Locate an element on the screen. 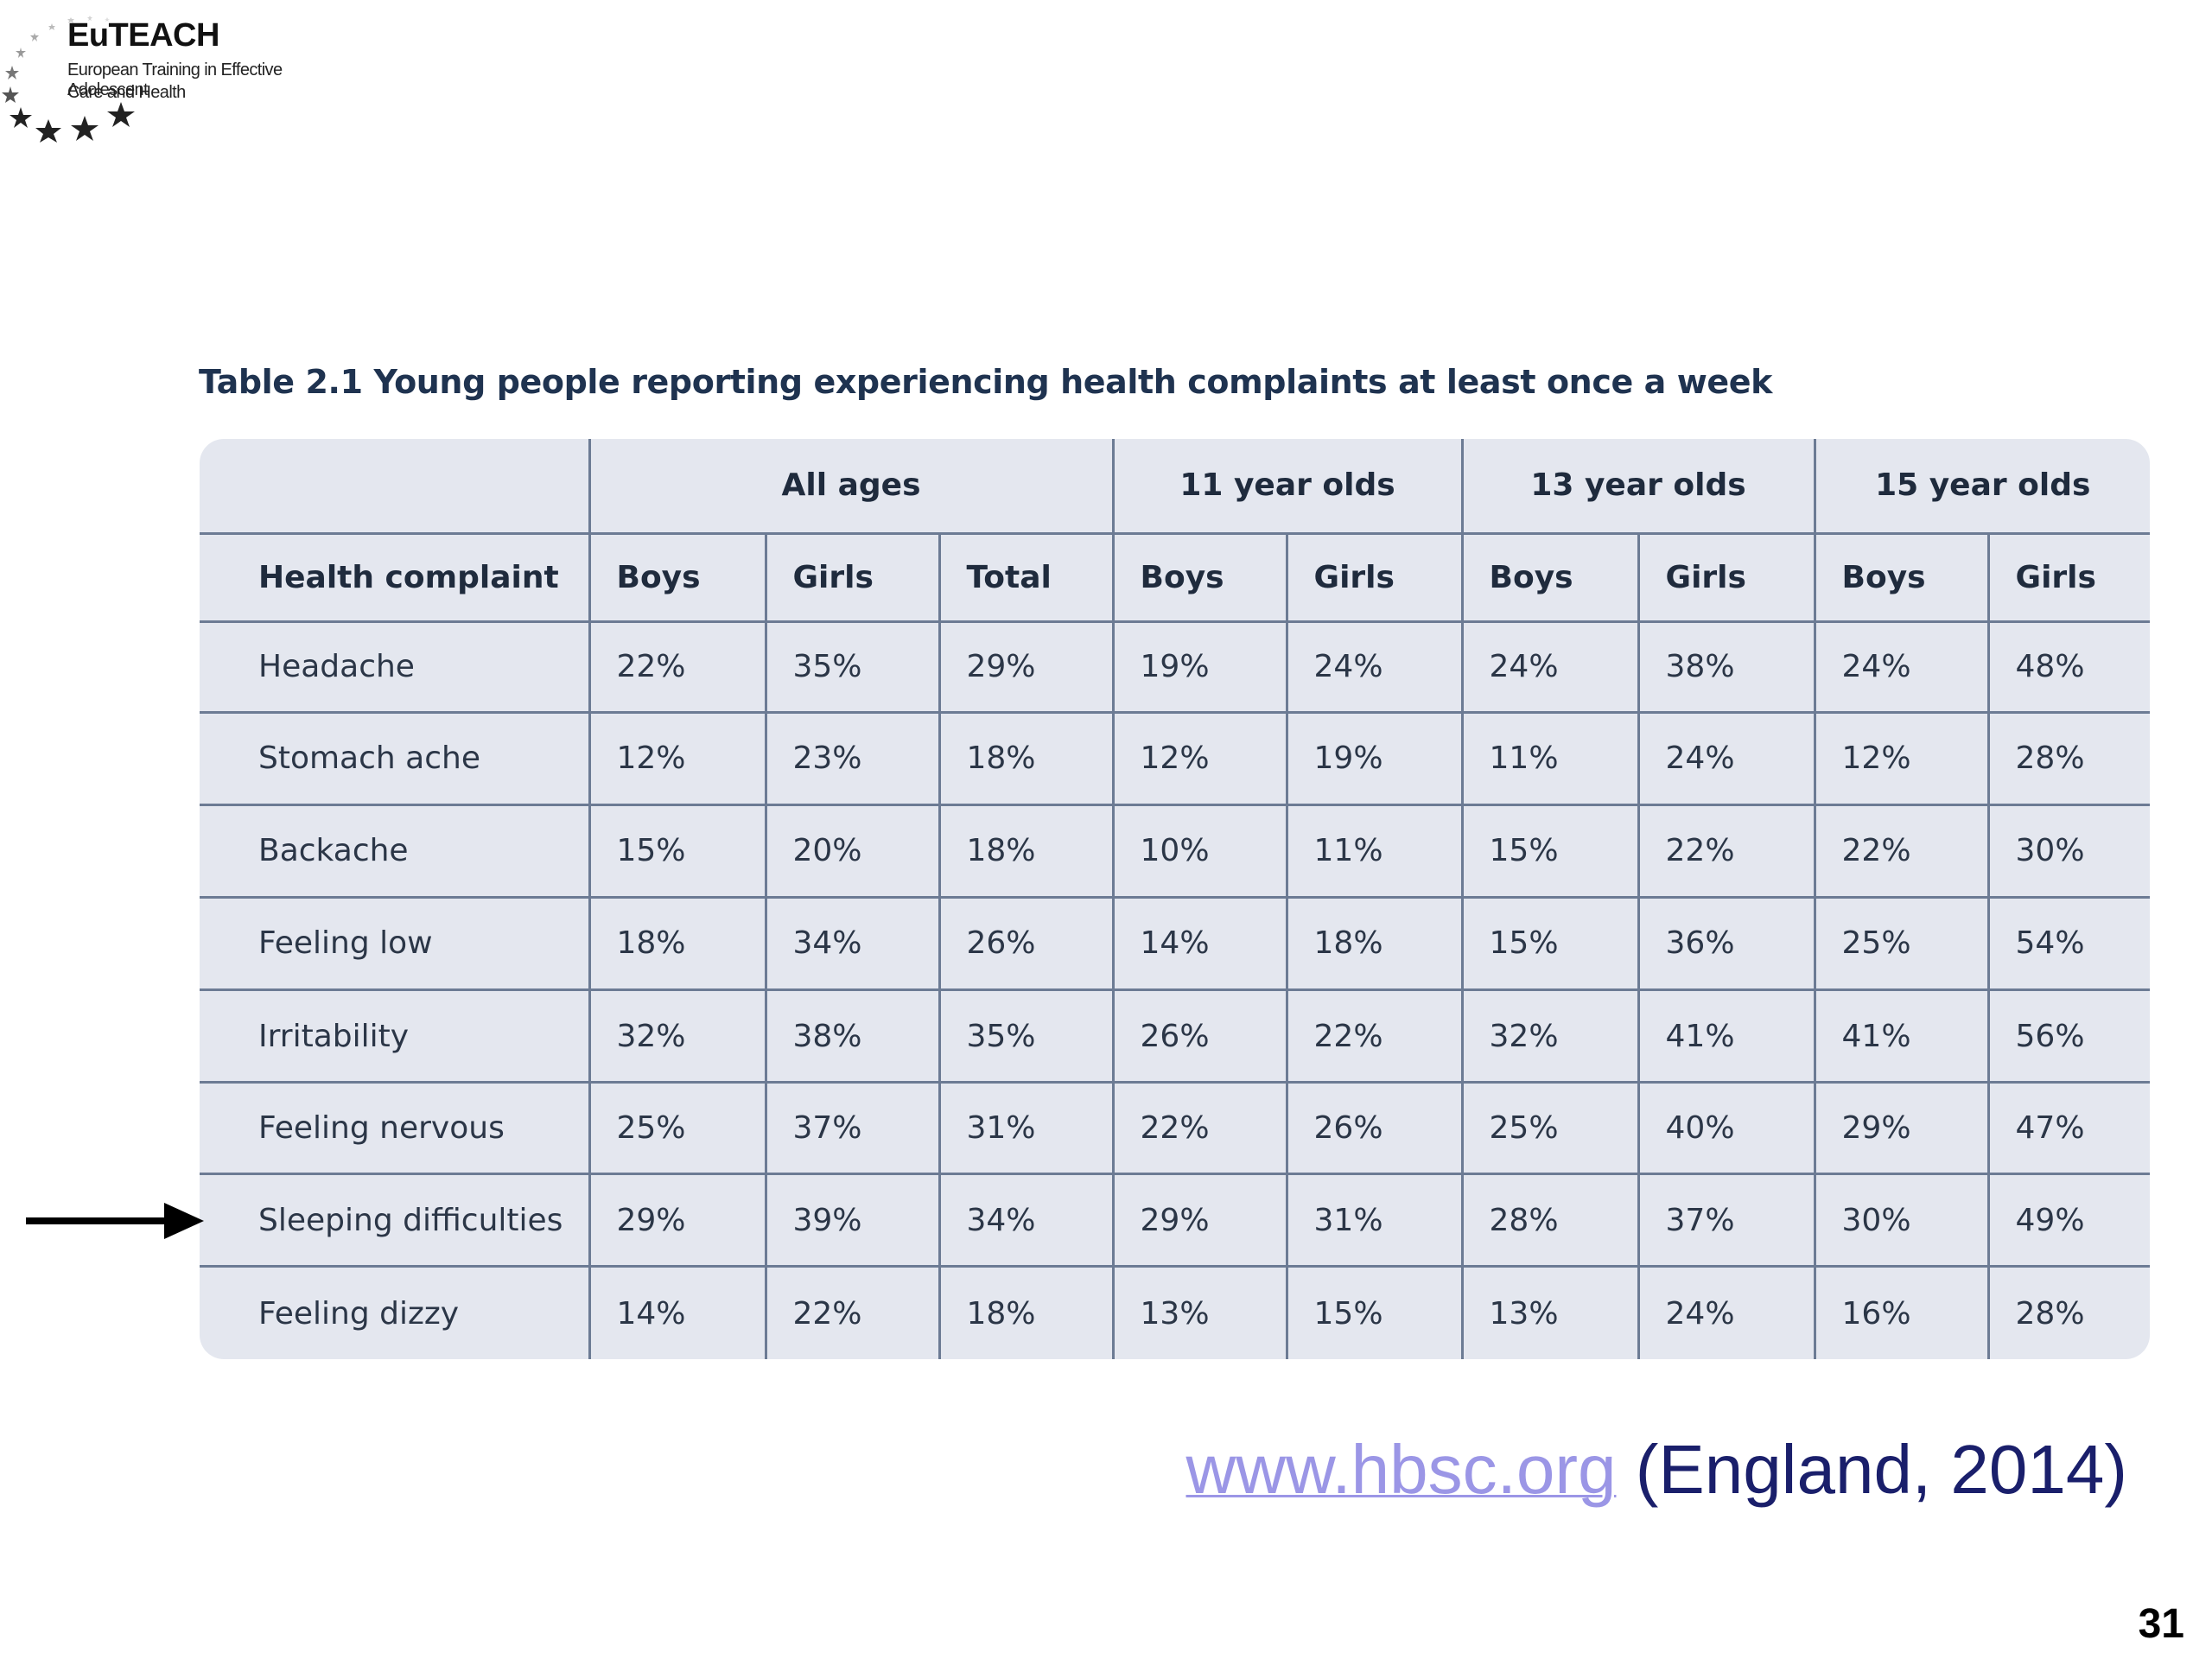 This screenshot has width=2212, height=1659. source-note: (England, 2014) is located at coordinates (1871, 1469).